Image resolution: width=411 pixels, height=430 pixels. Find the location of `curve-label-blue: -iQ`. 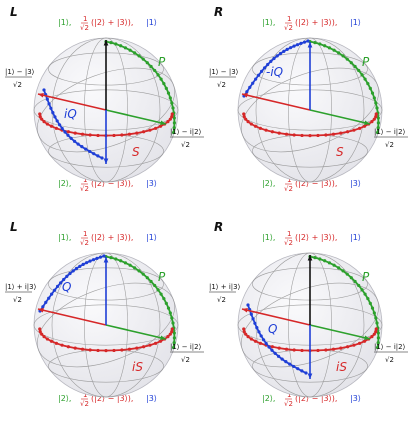

curve-label-blue: -iQ is located at coordinates (274, 72).